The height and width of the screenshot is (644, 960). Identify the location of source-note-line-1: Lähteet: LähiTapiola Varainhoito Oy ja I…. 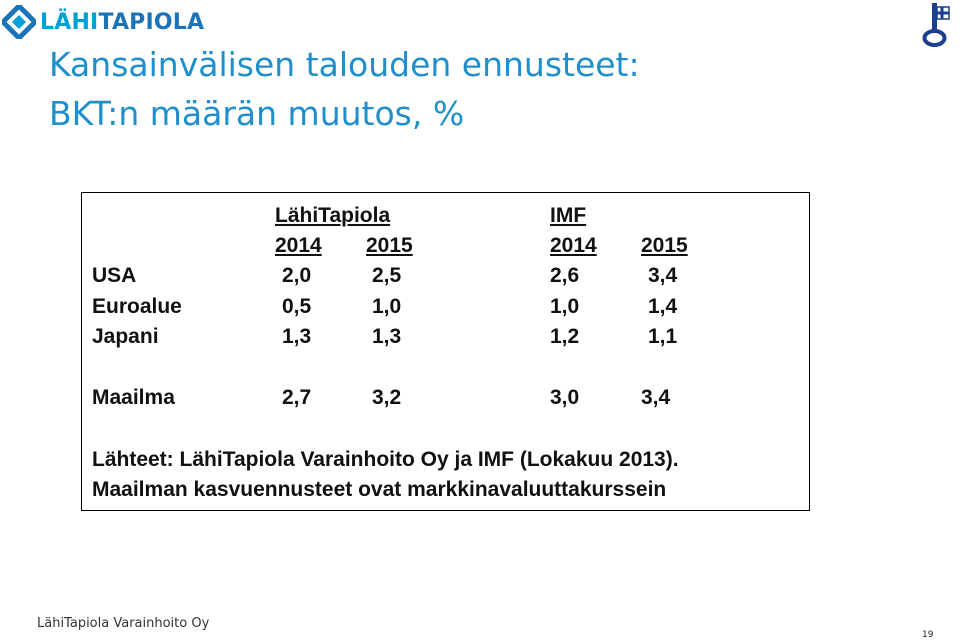
(385, 459).